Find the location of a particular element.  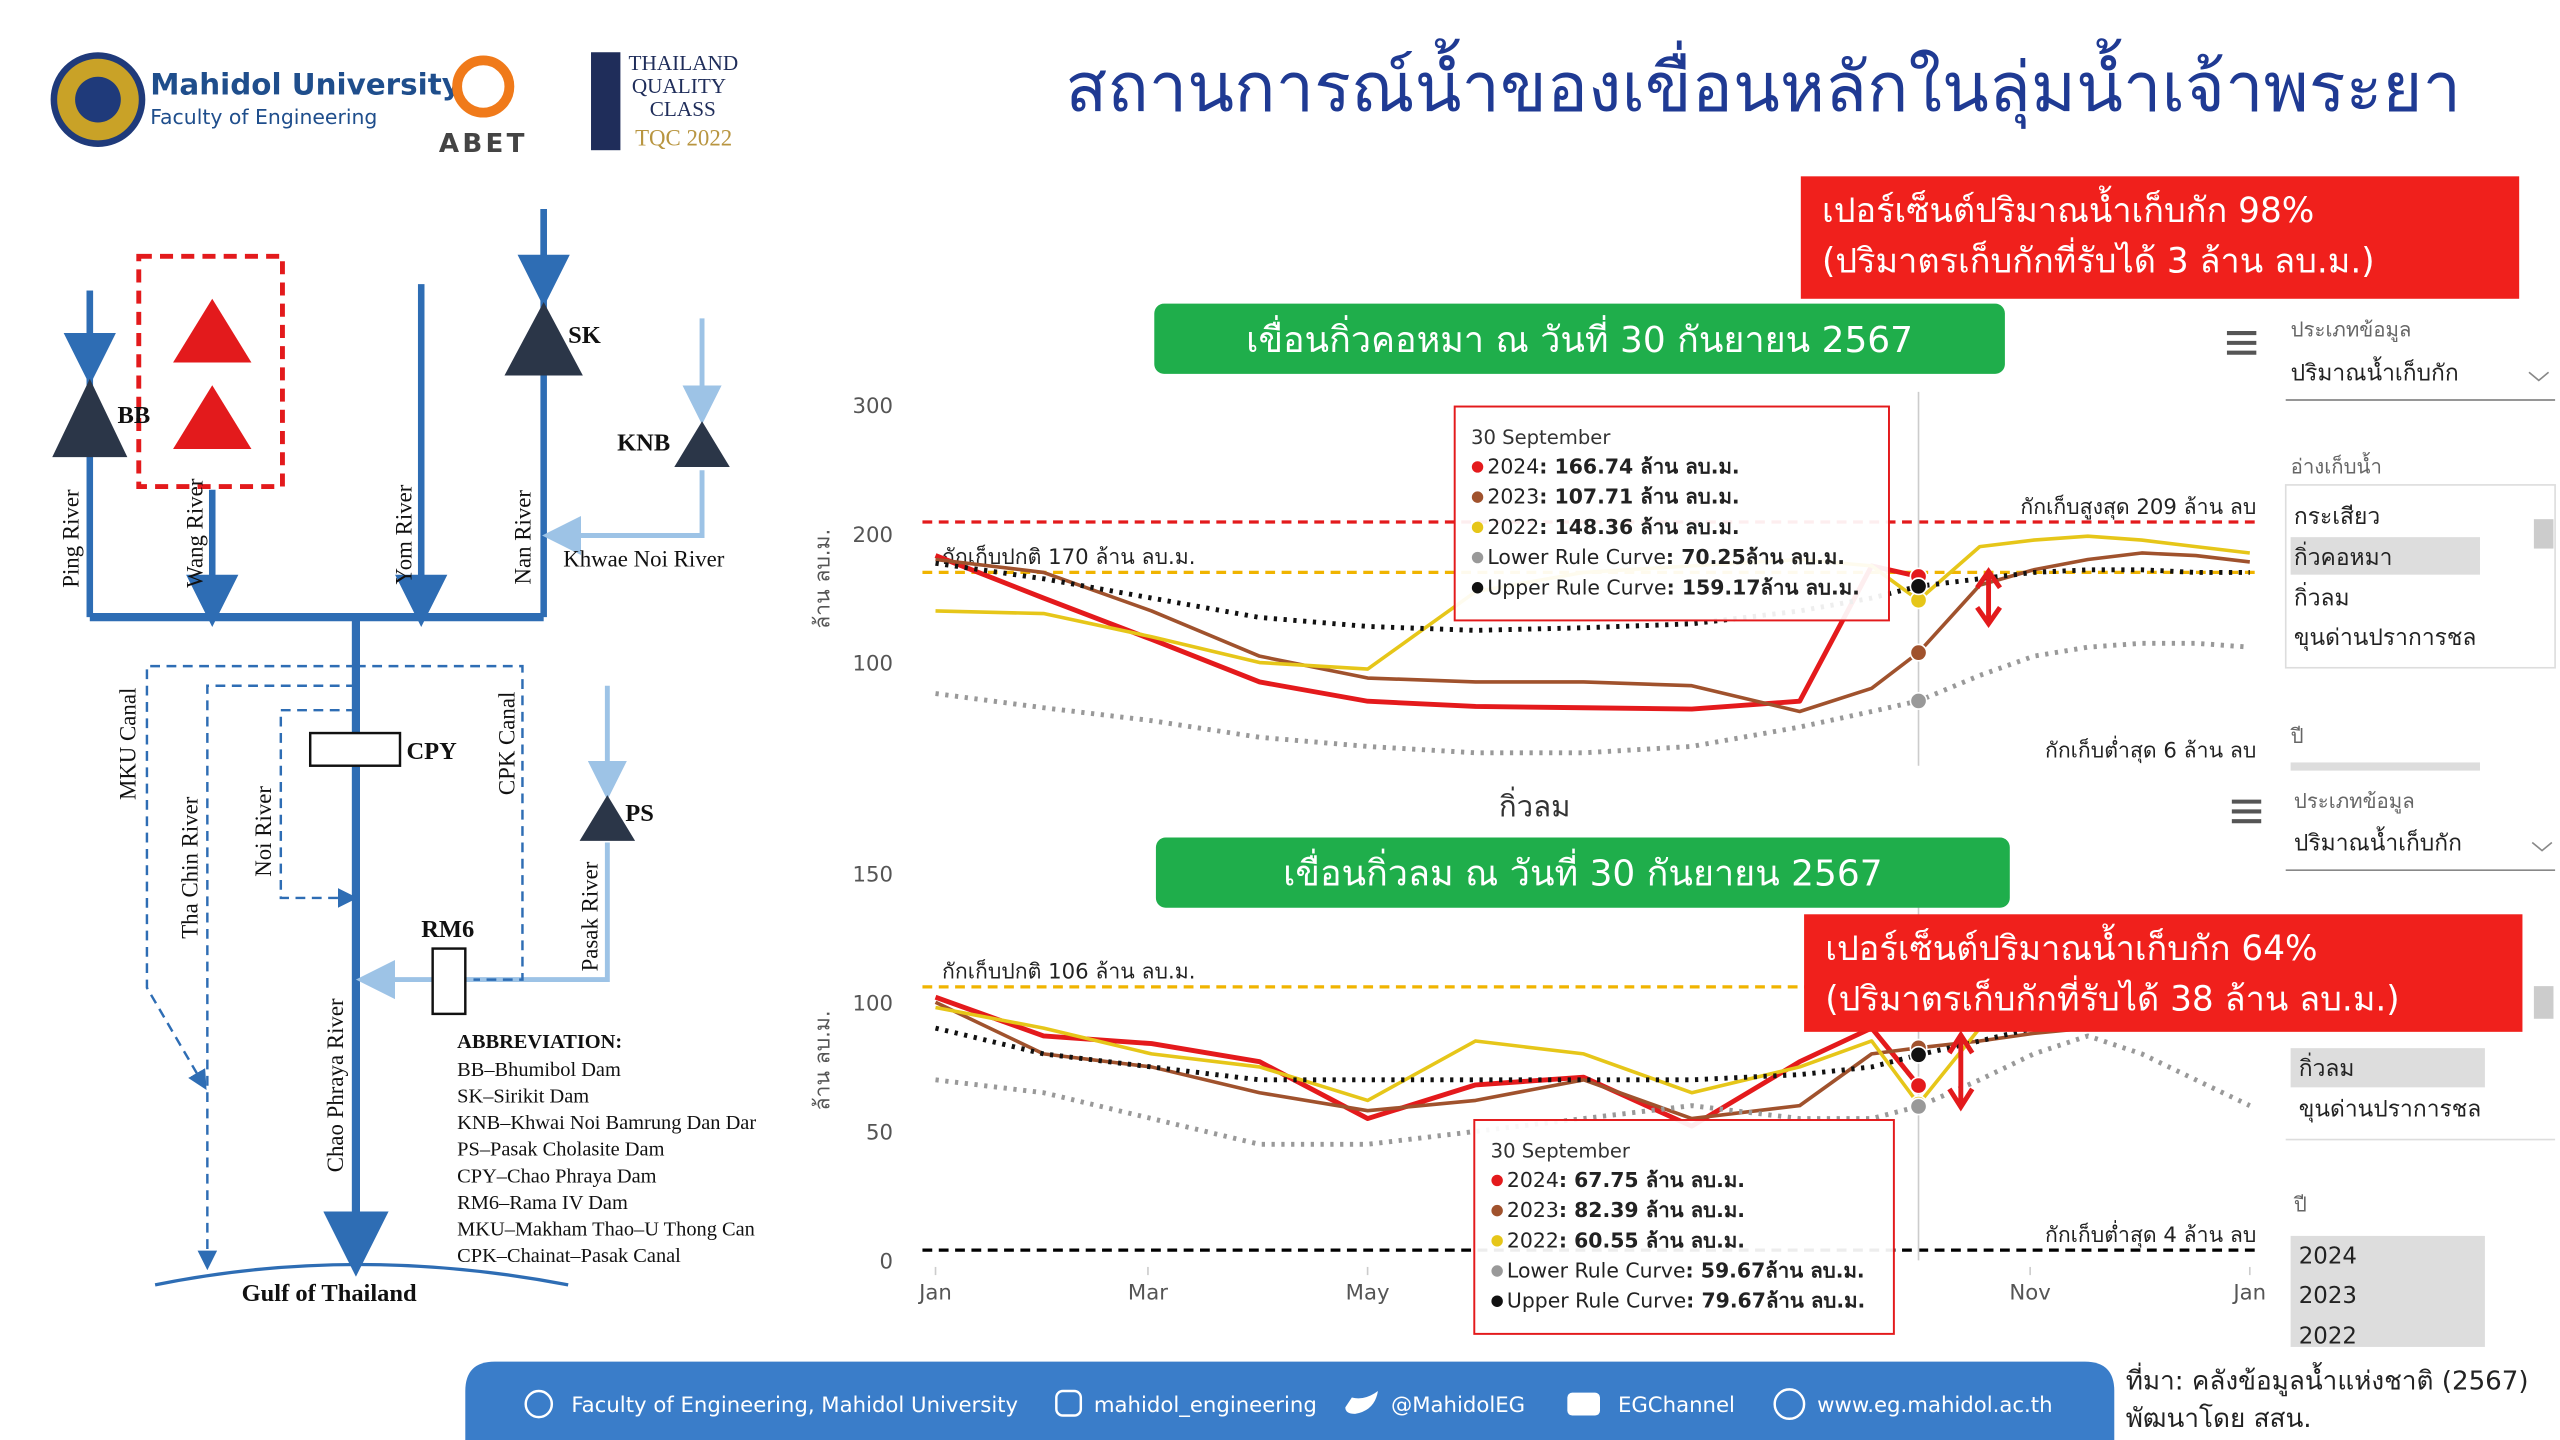

alert-text: (ปริมาตรเก็บกักที่รับได้ 3 ล้าน ลบ.ม.) is located at coordinates (2098, 260).